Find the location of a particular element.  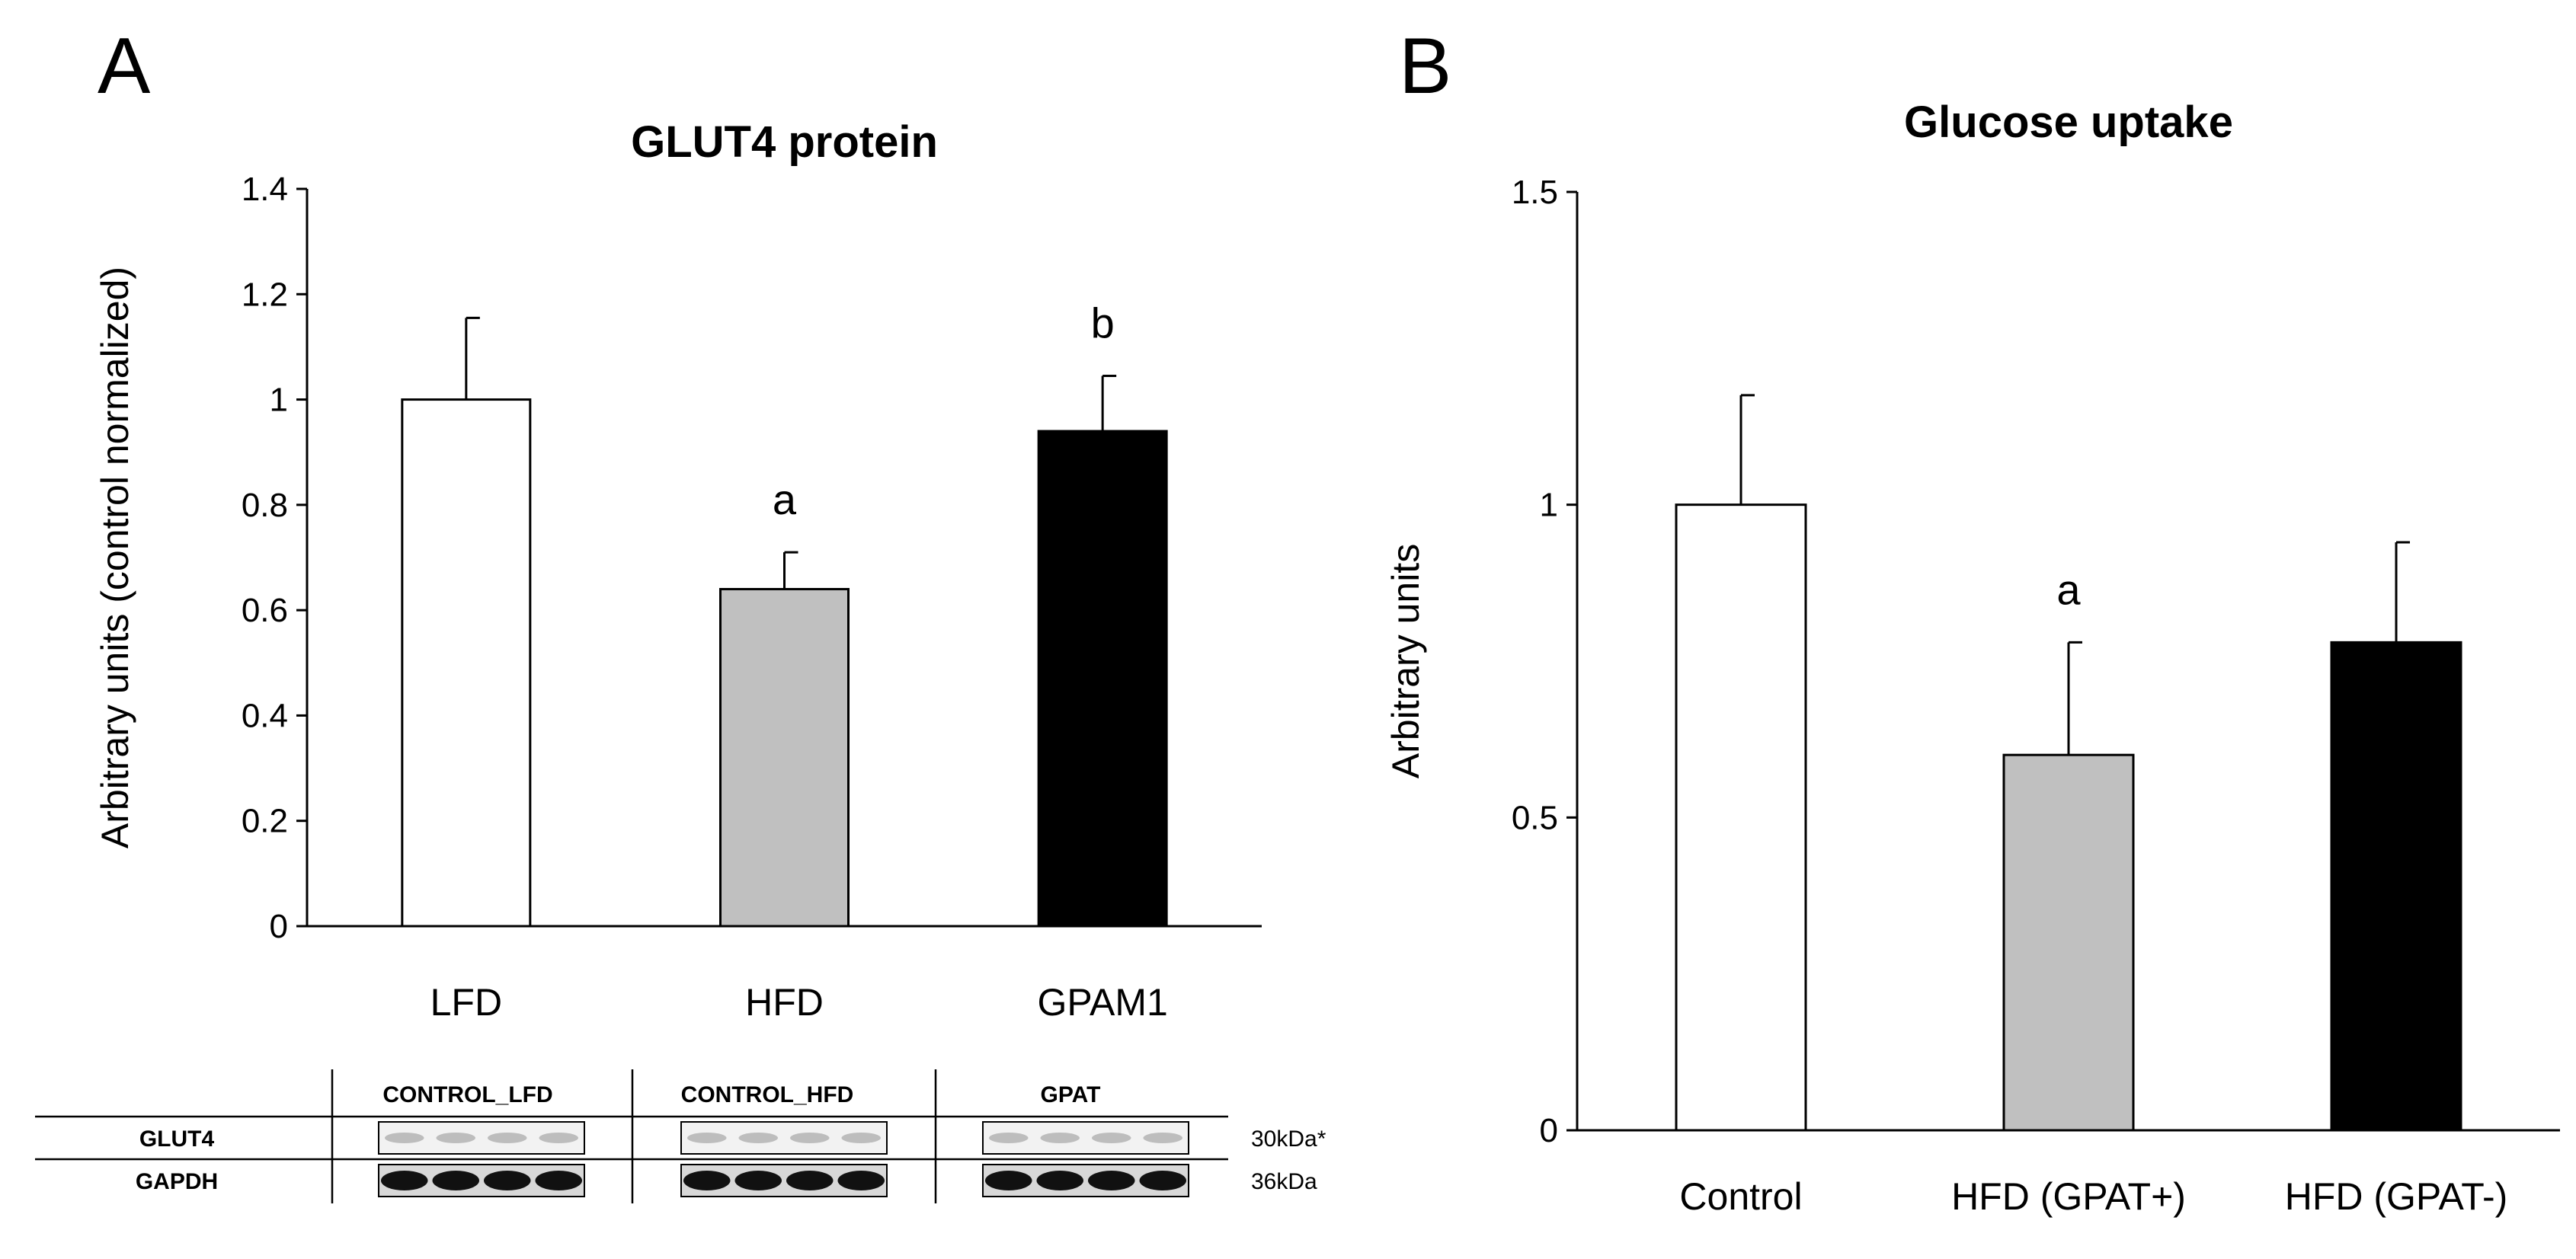

y-tick-label: 1.5 is located at coordinates (1535, 193).